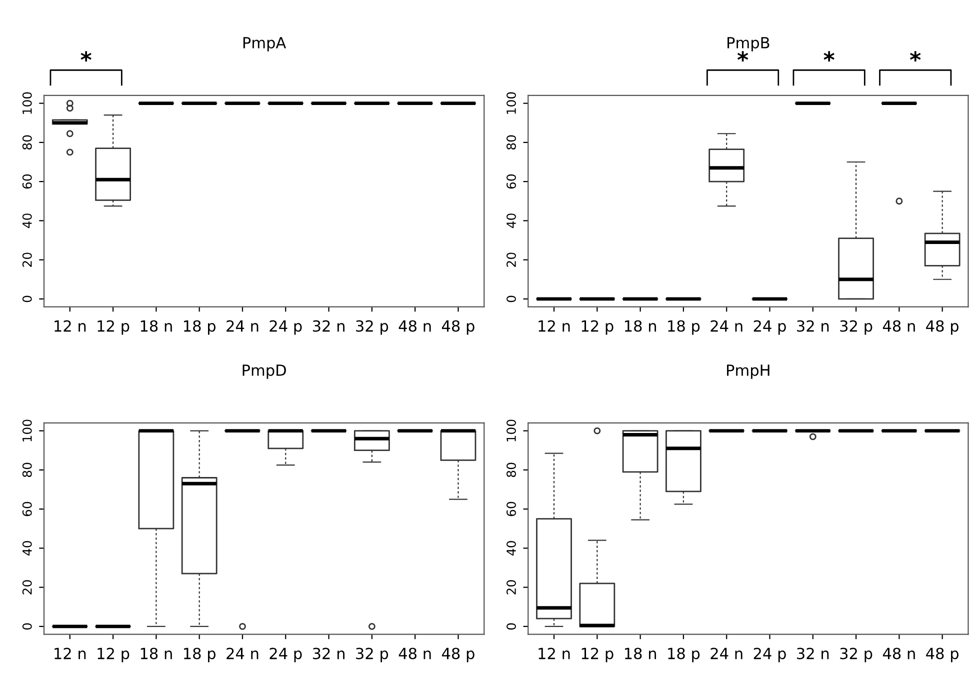  Describe the element at coordinates (749, 44) in the screenshot. I see `chart-title: PmpB` at that location.